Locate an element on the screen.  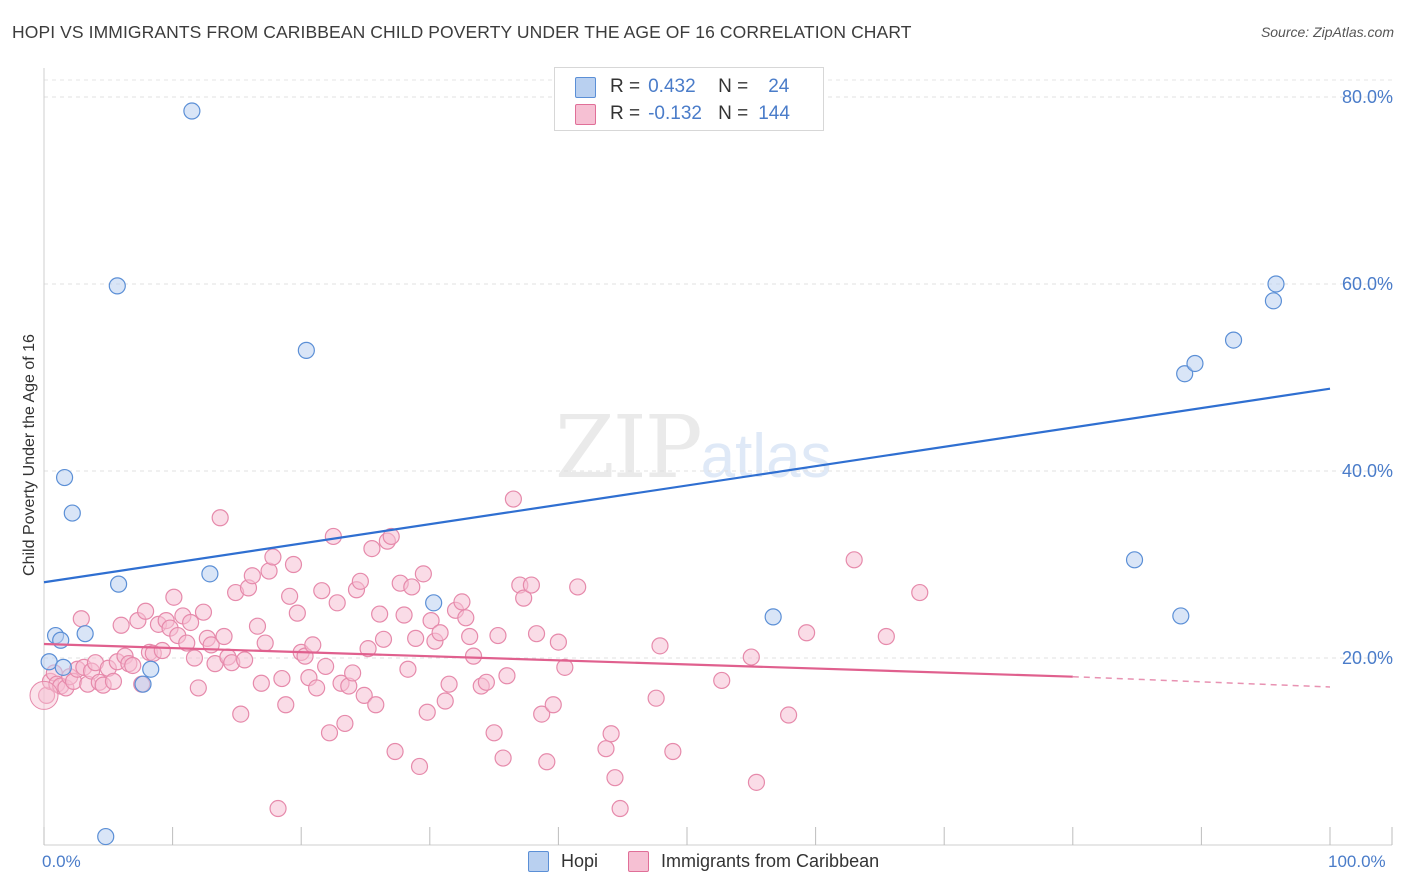
y-tick-label: 80.0% is located at coordinates (1367, 97).